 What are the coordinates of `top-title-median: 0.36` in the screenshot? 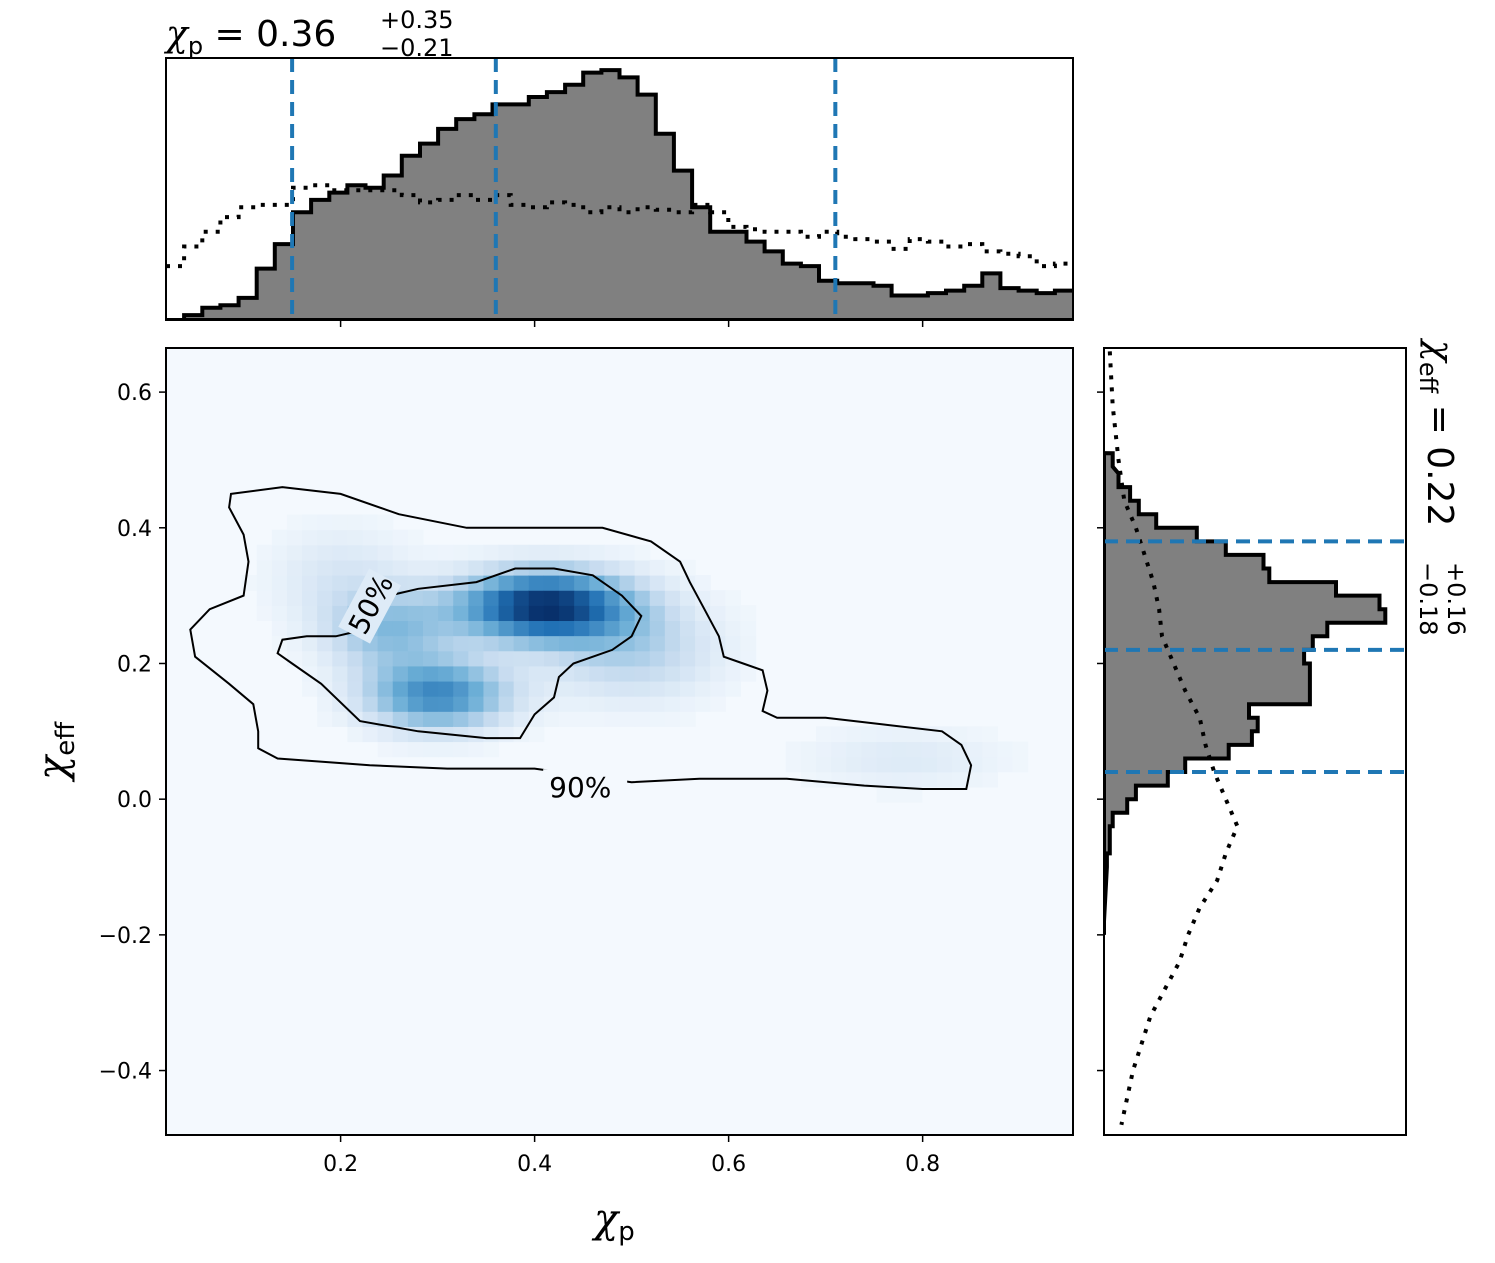 It's located at (296, 34).